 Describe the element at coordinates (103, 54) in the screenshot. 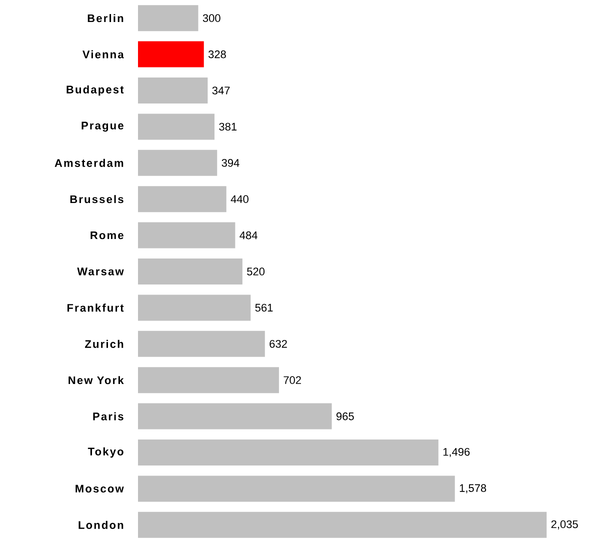

I see `y-tick-label: Vienna` at that location.